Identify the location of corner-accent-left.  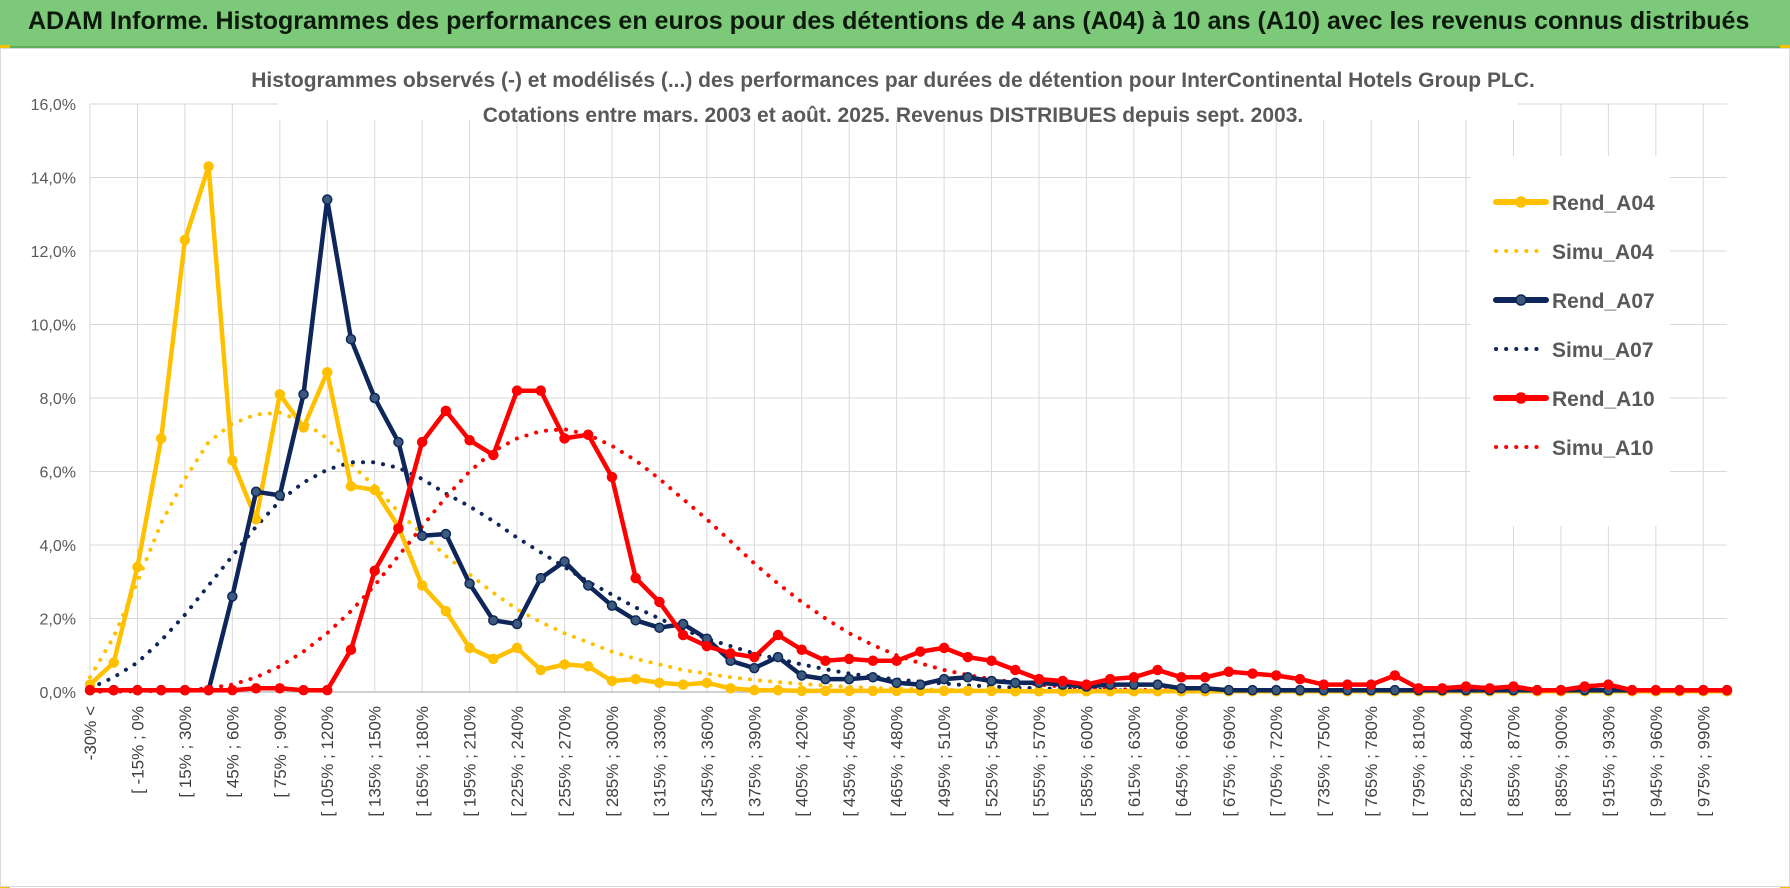
(5, 46).